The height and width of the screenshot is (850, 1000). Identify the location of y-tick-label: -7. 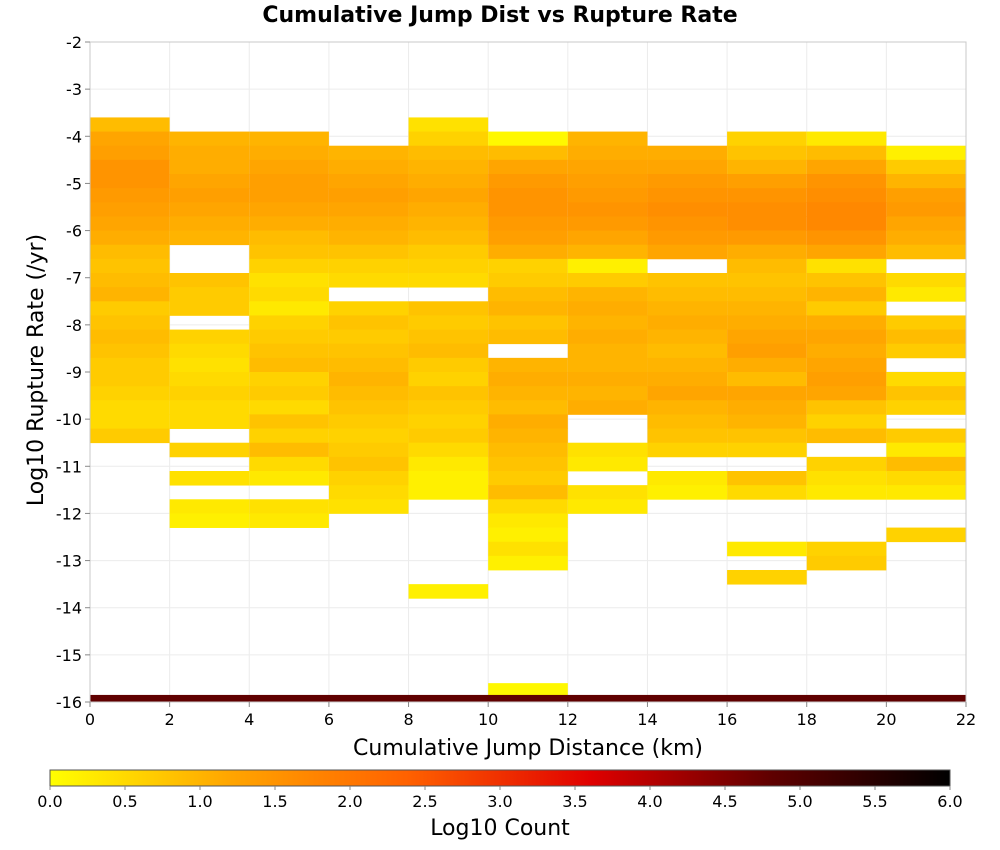
(74, 278).